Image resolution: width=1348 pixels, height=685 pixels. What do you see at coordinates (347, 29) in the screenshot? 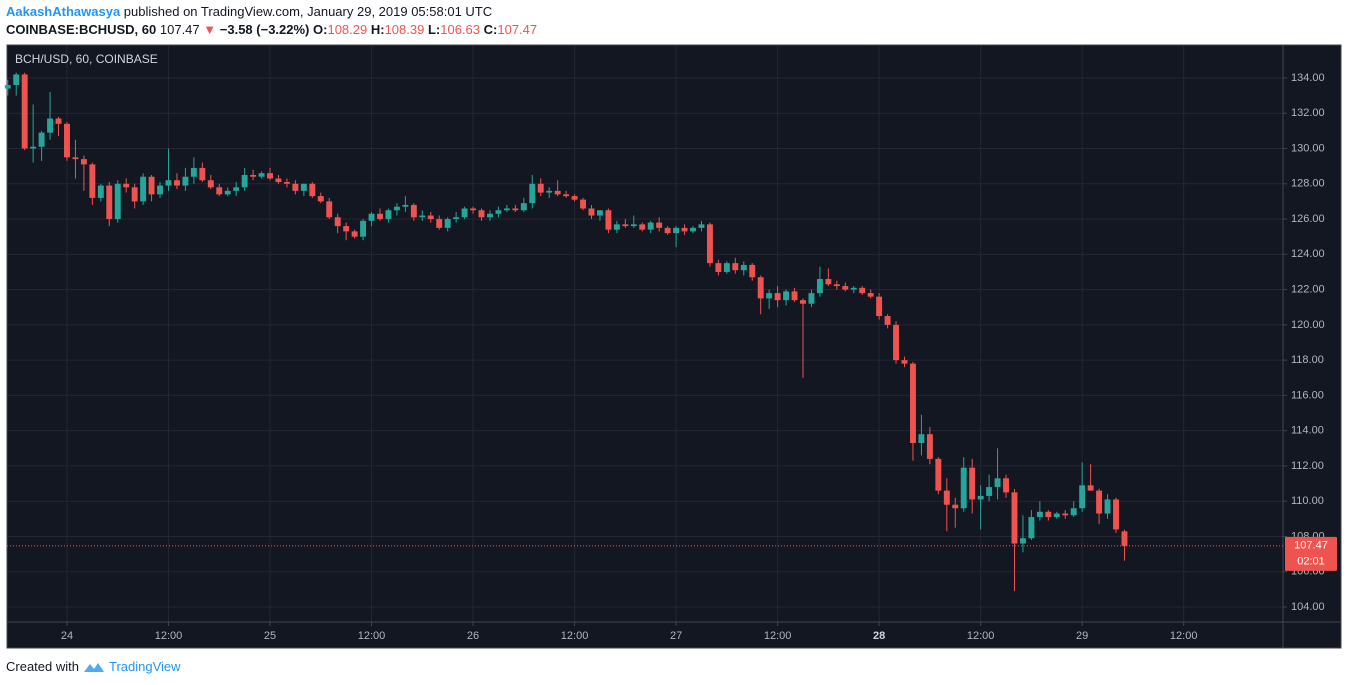
I see `open-value: 108.29` at bounding box center [347, 29].